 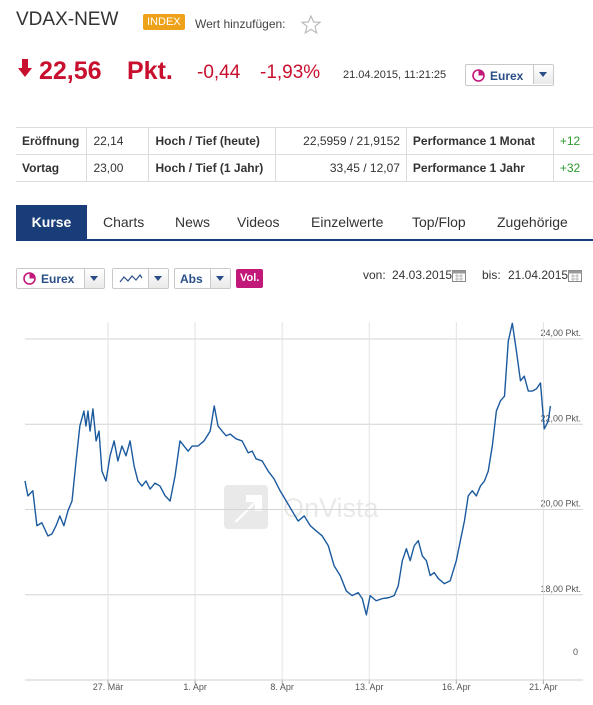 What do you see at coordinates (369, 687) in the screenshot?
I see `x-tick-label: 13. Apr` at bounding box center [369, 687].